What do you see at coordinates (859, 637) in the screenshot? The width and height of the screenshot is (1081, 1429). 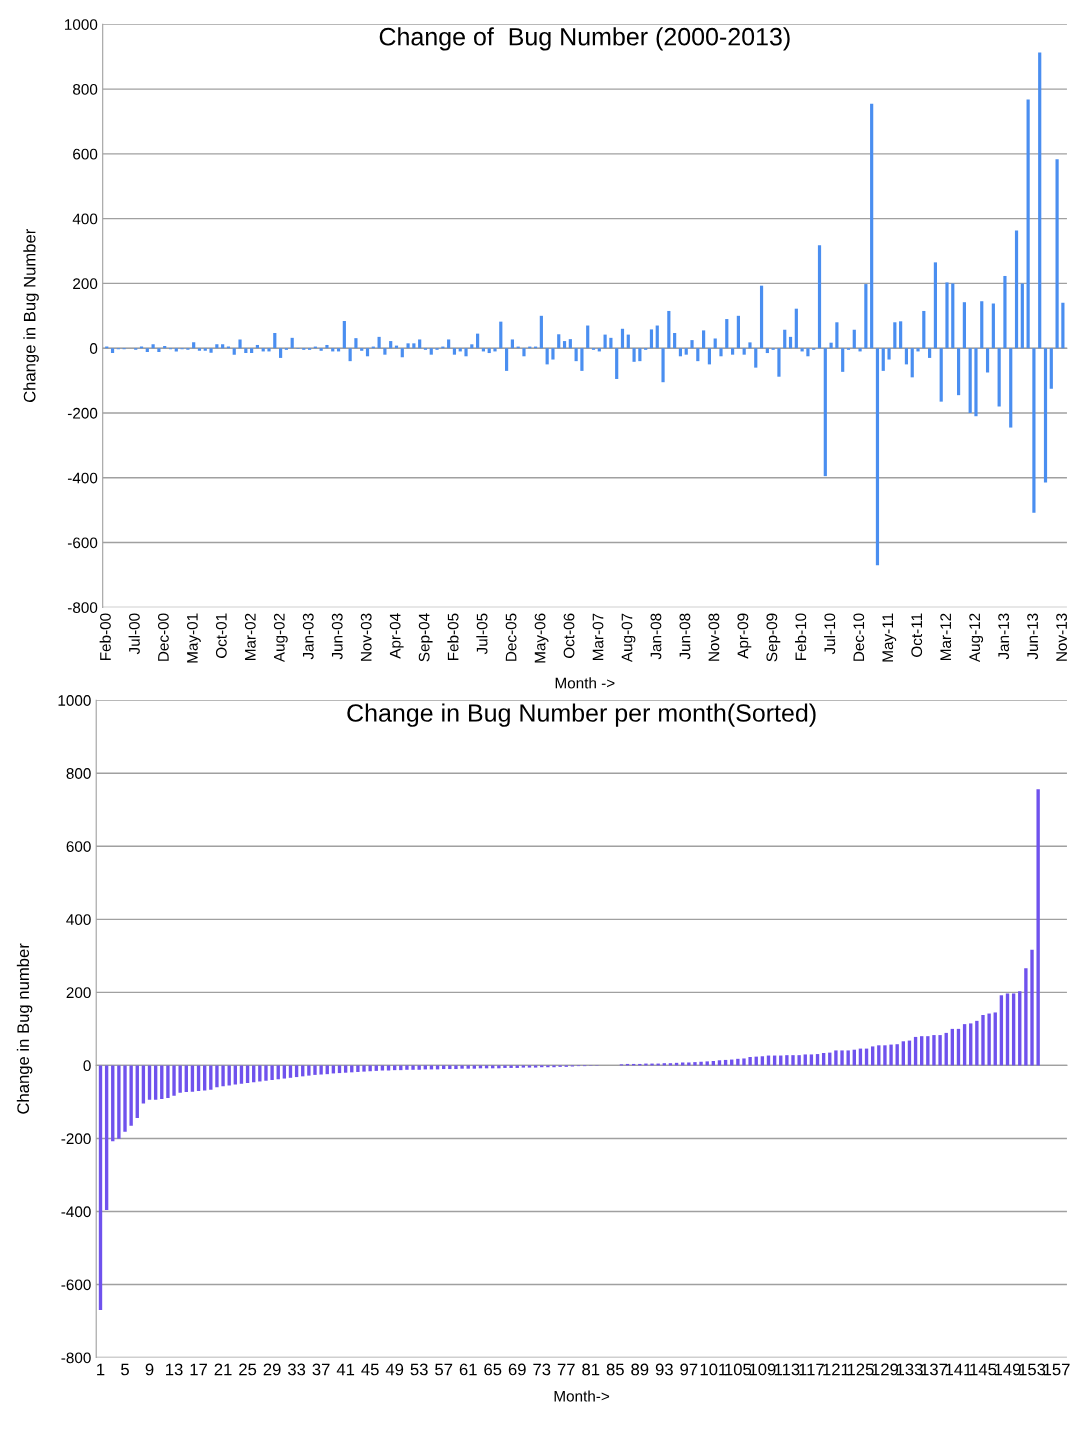 I see `x-tick-label: Dec-10` at bounding box center [859, 637].